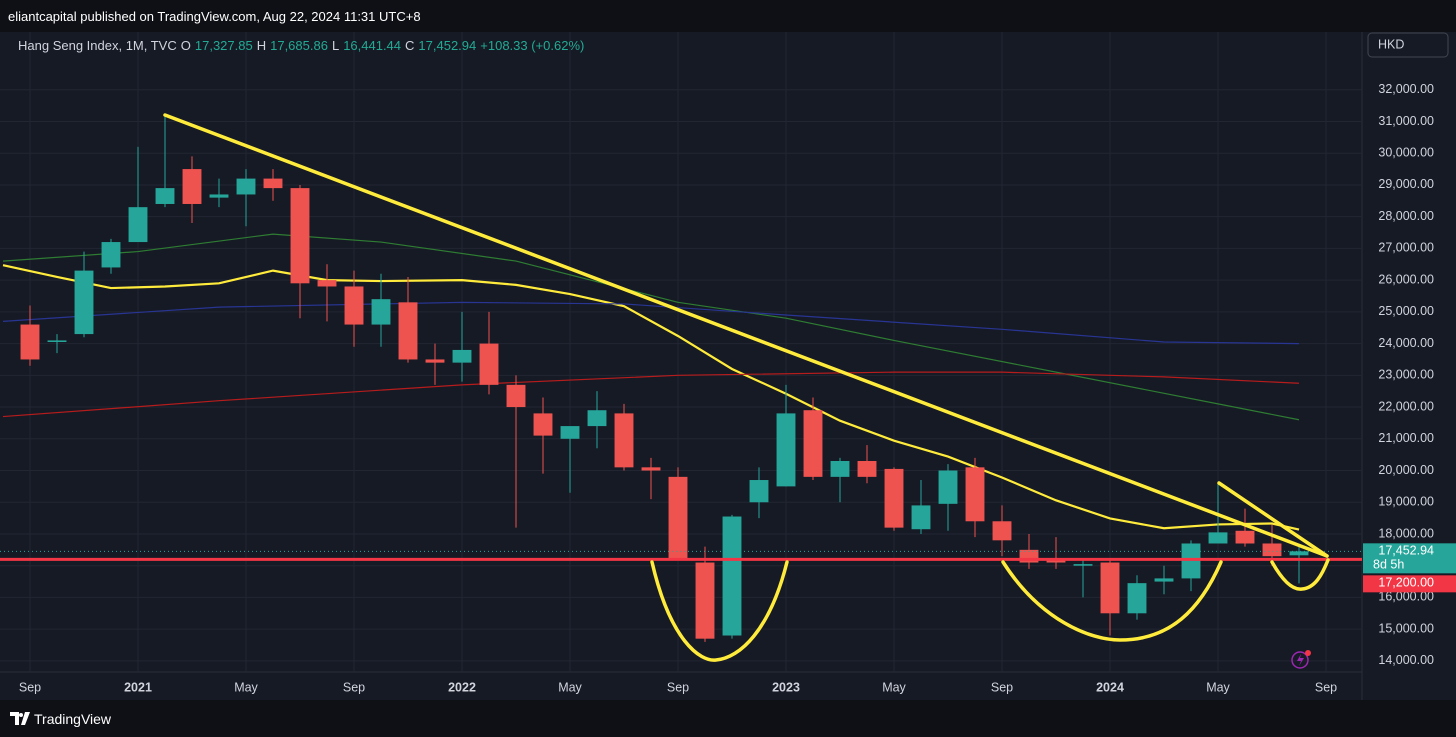 The height and width of the screenshot is (737, 1456). Describe the element at coordinates (1406, 248) in the screenshot. I see `y-tick-label: 27,000.00` at that location.